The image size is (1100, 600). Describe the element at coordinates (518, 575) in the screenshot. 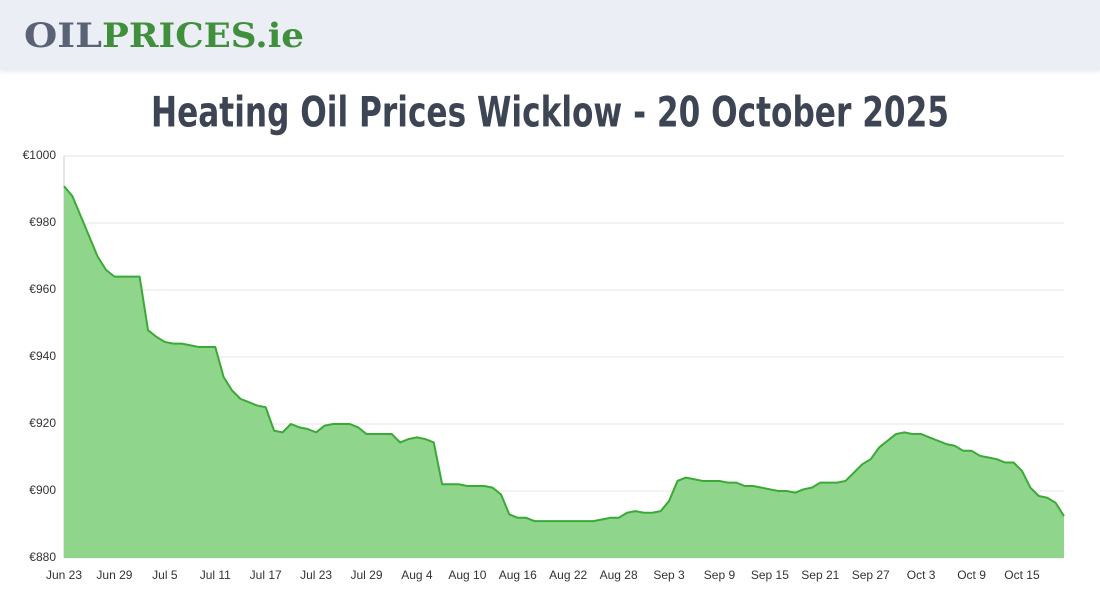

I see `x-tick-label: Aug 16` at that location.